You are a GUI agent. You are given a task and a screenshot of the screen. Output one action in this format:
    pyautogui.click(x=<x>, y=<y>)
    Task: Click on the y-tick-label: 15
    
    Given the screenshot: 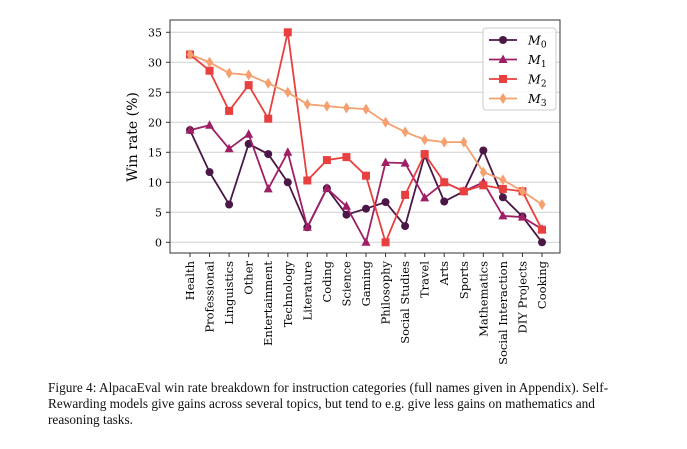 What is the action you would take?
    pyautogui.click(x=155, y=152)
    